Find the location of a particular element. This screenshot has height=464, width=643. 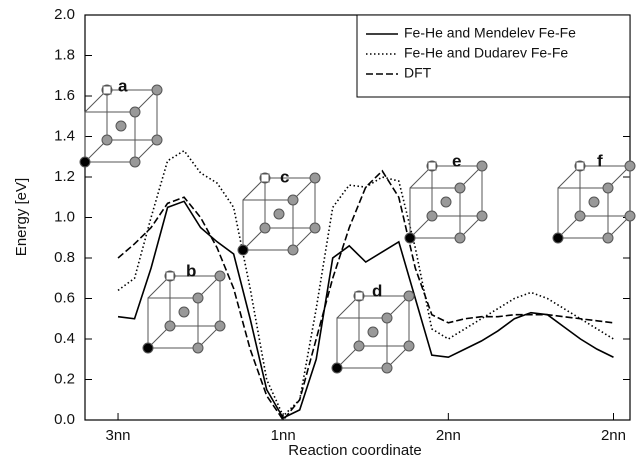

inset-label: a is located at coordinates (123, 85).